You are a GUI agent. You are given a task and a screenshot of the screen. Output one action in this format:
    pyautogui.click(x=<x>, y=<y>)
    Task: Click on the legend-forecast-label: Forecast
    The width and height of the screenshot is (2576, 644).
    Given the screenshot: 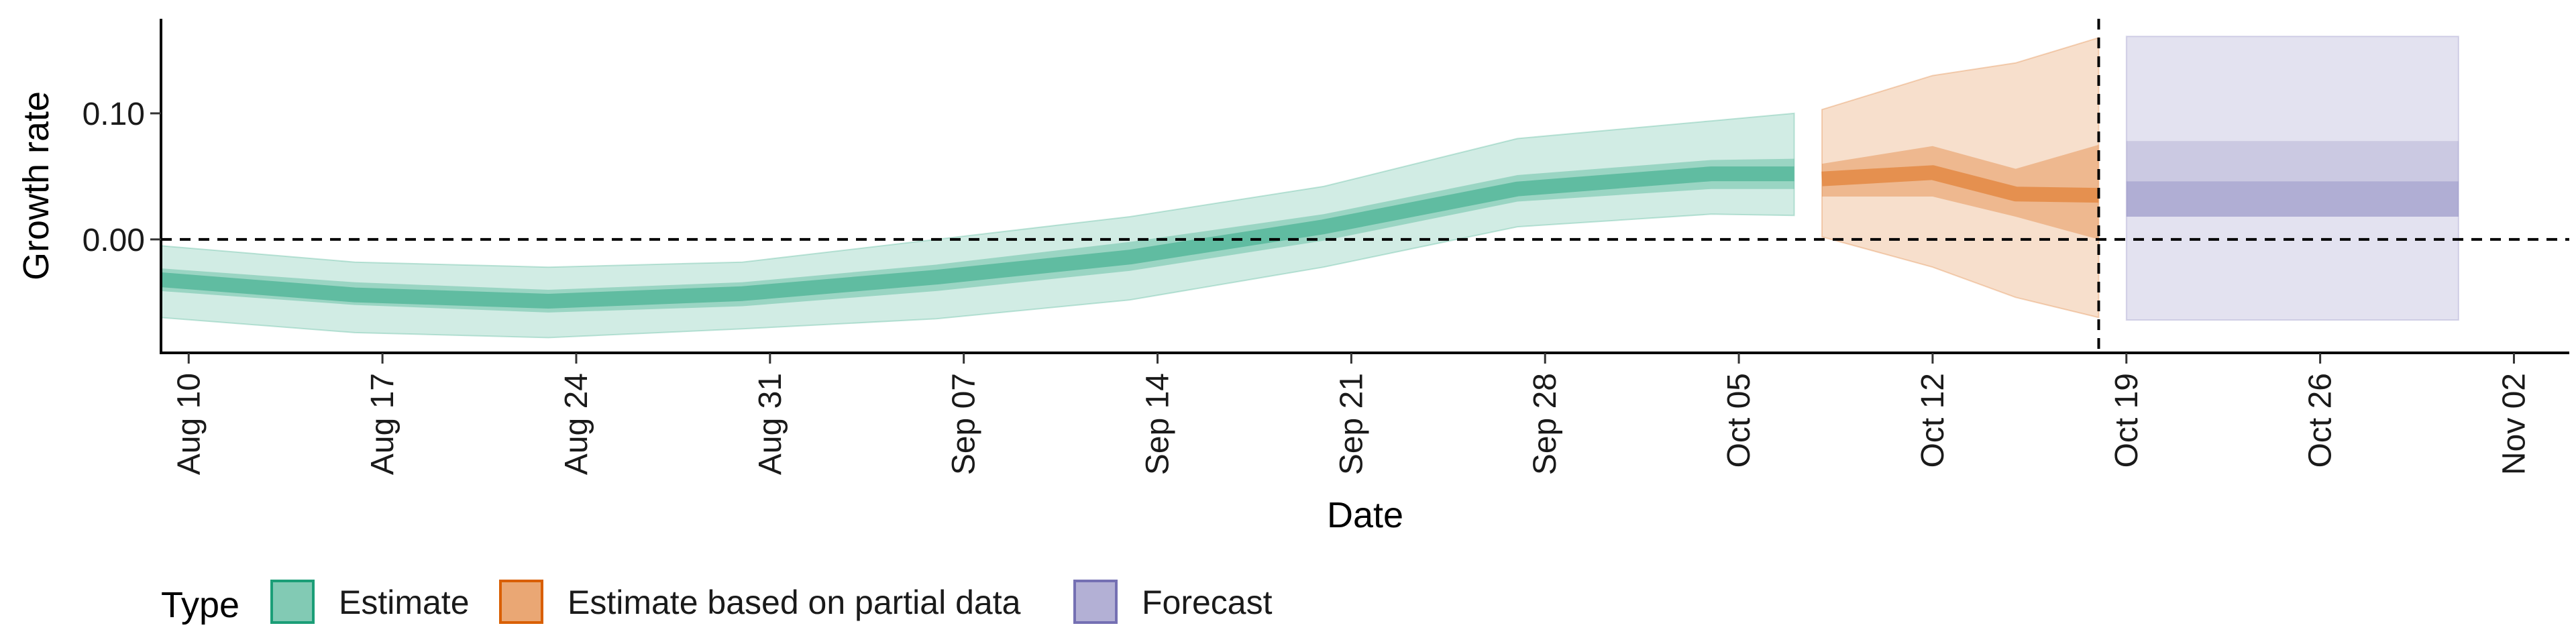 What is the action you would take?
    pyautogui.click(x=1207, y=602)
    